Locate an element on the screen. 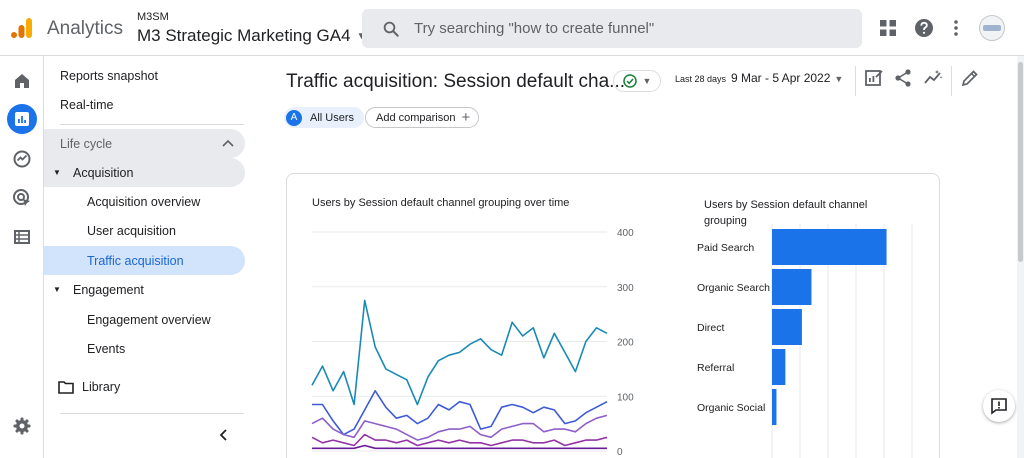 The width and height of the screenshot is (1024, 458). report-status-chip: ▼ is located at coordinates (637, 81).